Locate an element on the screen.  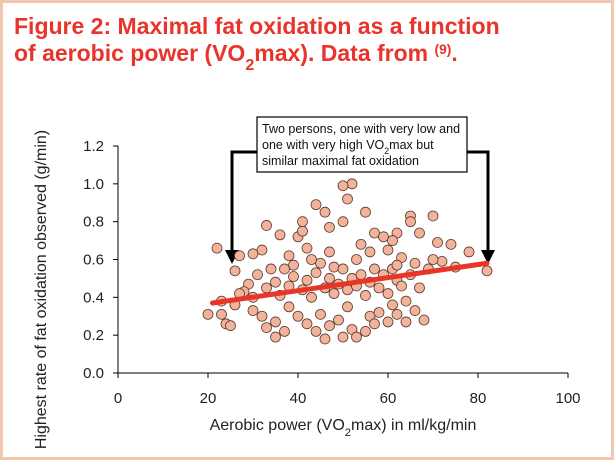
x-tick-label: 20 is located at coordinates (208, 398).